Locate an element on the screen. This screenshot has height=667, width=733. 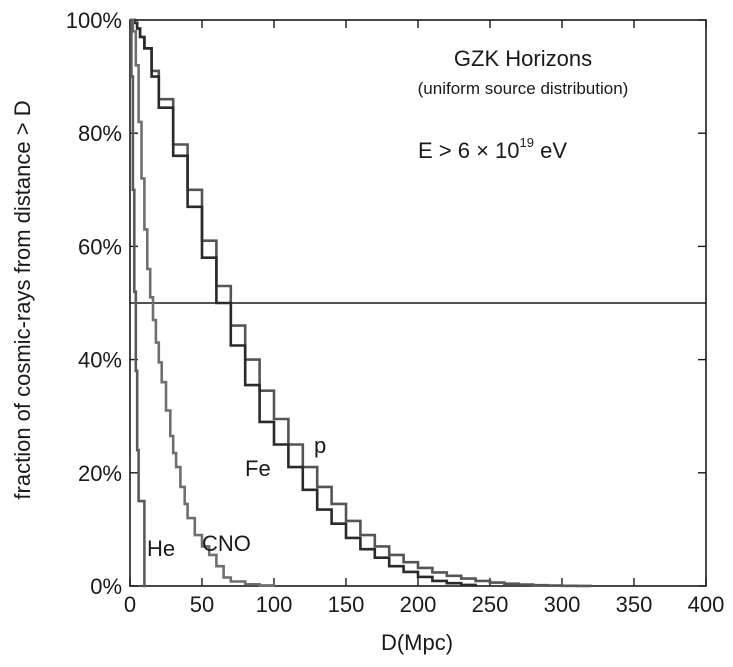
series-line-he is located at coordinates (138, 303).